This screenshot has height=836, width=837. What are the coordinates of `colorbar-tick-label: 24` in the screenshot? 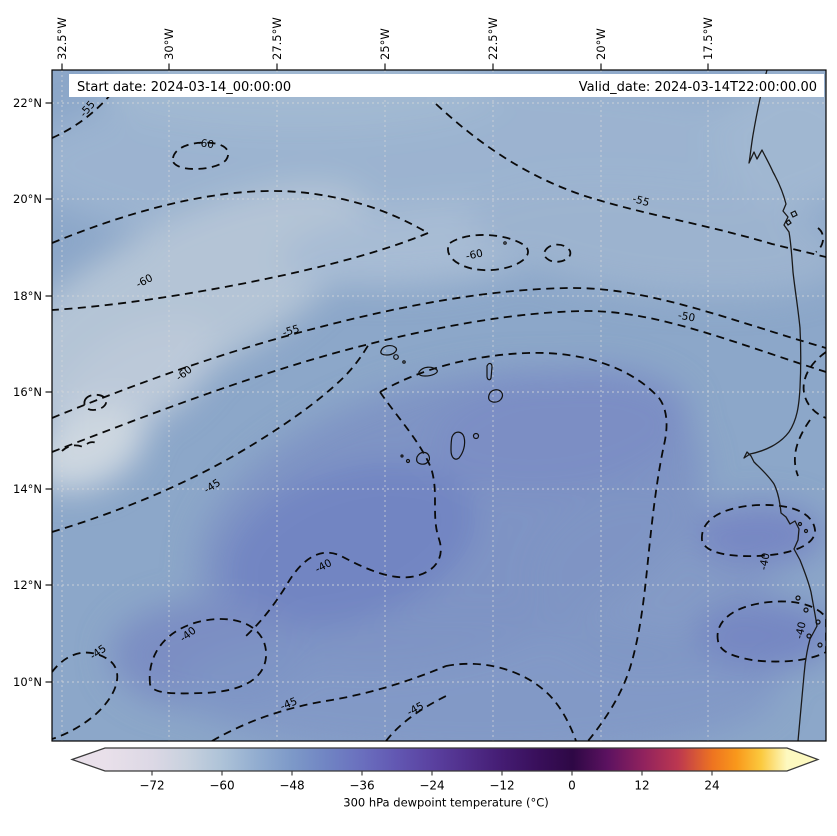 It's located at (711, 786).